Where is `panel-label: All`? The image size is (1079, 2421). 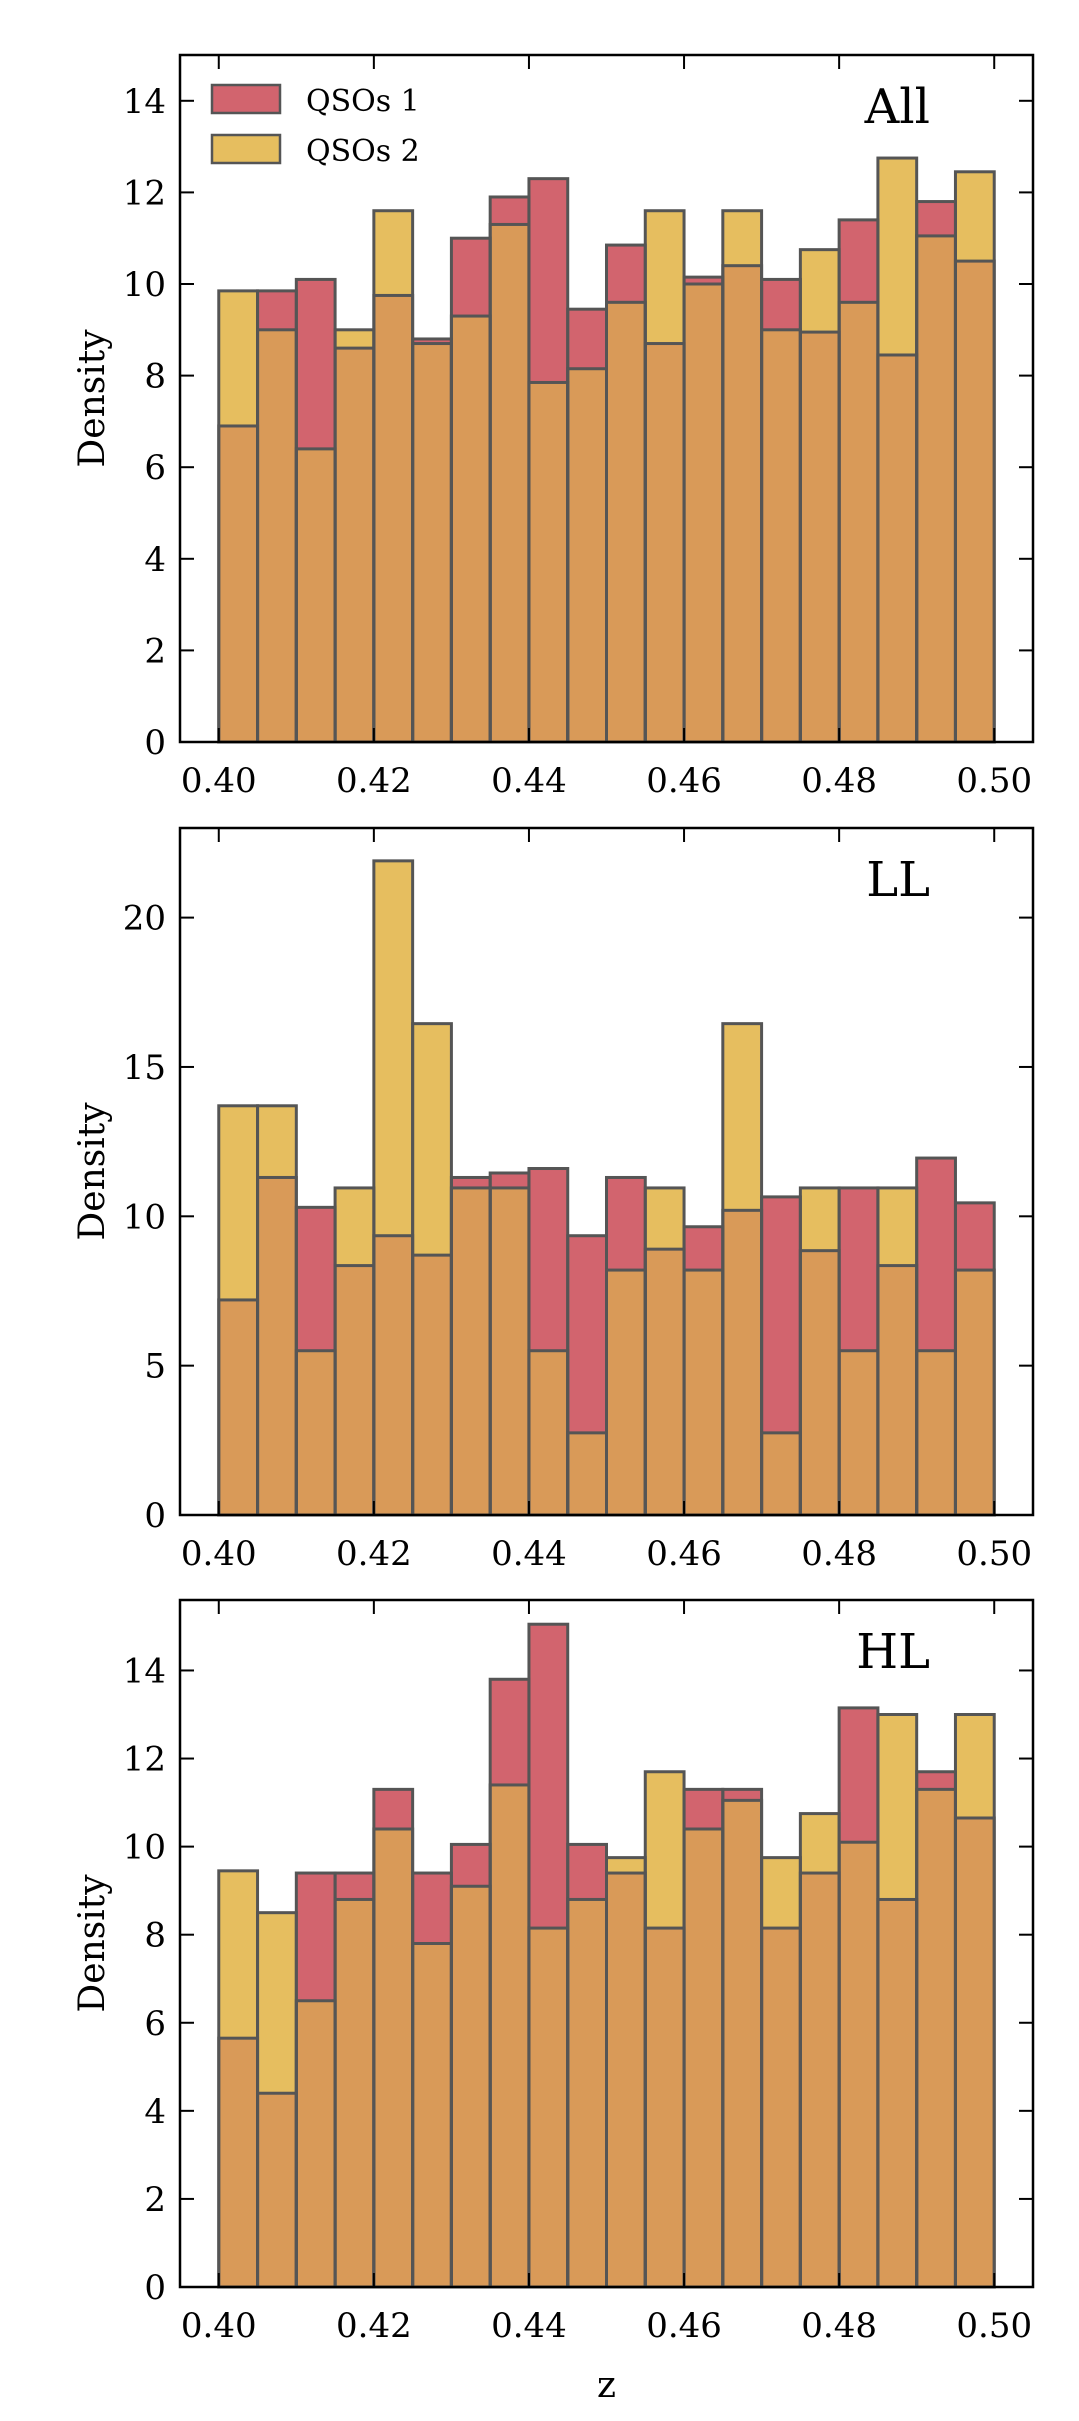
panel-label: All is located at coordinates (897, 107).